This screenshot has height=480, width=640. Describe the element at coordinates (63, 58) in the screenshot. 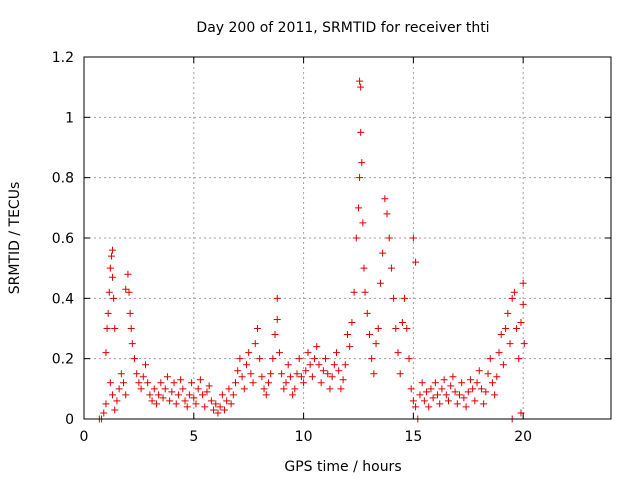

I see `y-tick-label: 1.2` at that location.